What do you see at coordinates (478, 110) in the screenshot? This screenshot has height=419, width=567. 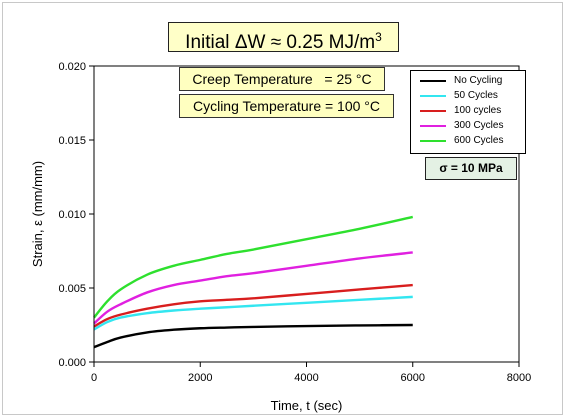 I see `legend-label: 100 cycles` at bounding box center [478, 110].